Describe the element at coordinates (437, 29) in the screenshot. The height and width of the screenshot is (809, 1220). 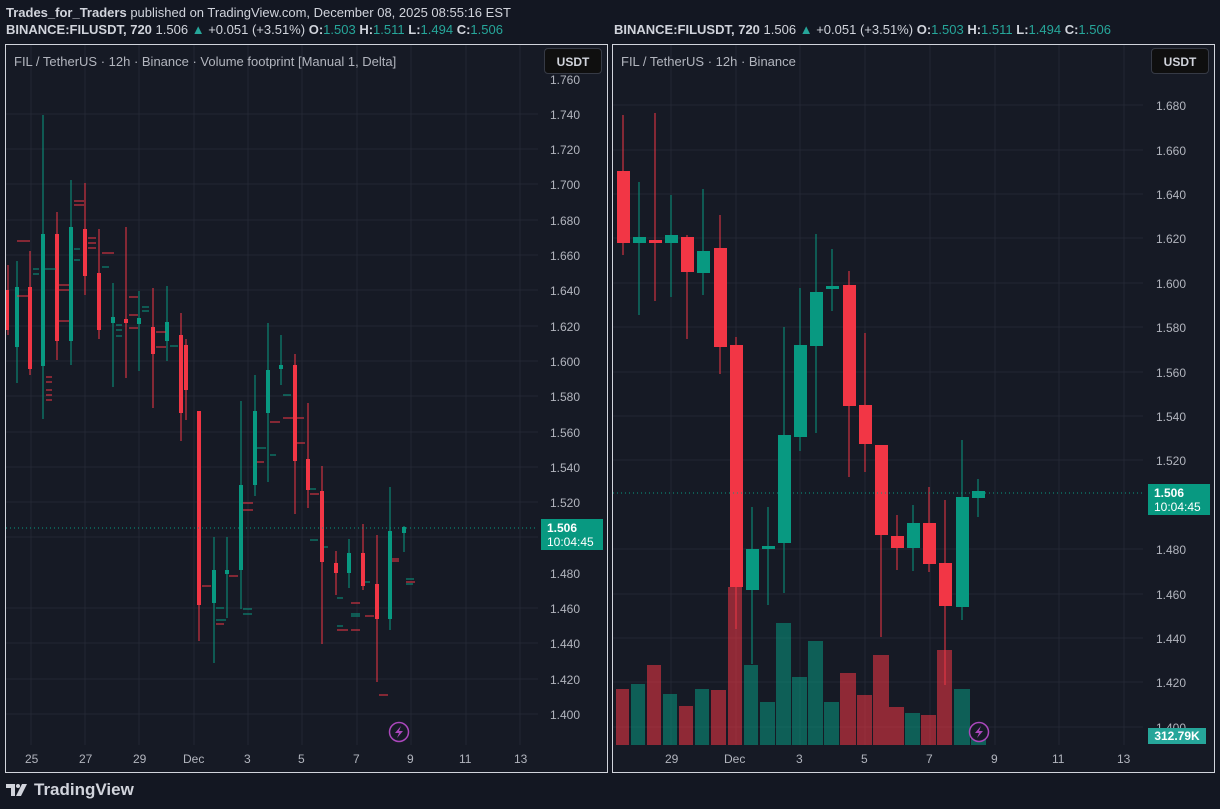
I see `low-value: 1.494` at that location.